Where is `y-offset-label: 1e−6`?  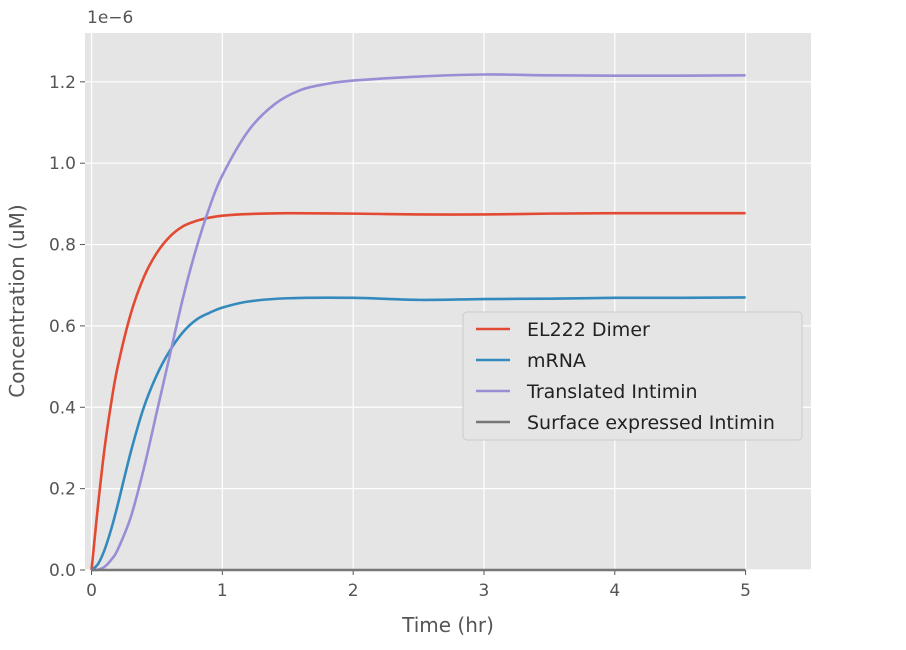
y-offset-label: 1e−6 is located at coordinates (110, 18).